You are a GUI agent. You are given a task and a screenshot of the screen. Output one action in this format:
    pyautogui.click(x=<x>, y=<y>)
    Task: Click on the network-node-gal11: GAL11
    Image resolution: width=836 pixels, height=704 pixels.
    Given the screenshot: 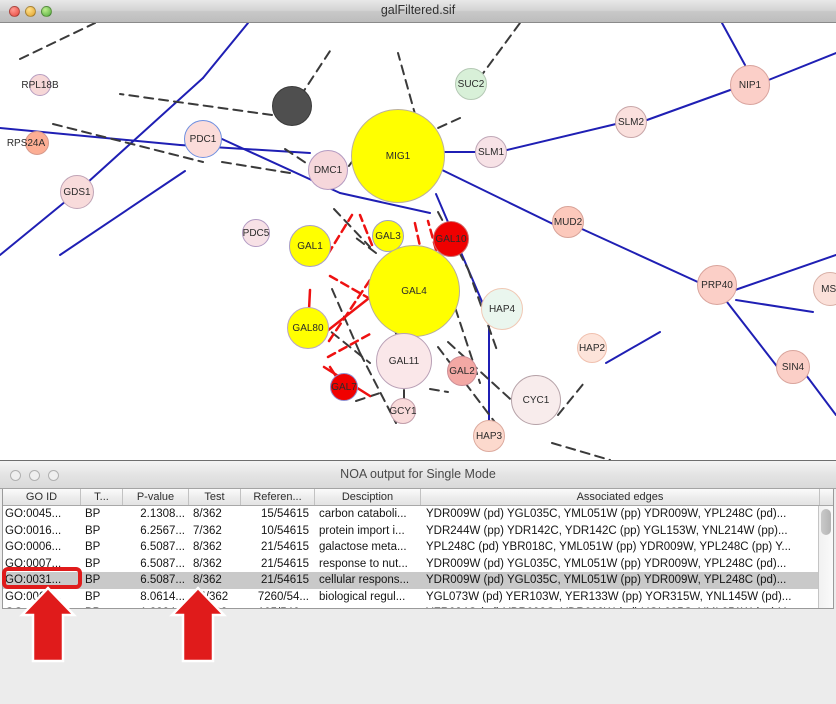 What is the action you would take?
    pyautogui.click(x=404, y=361)
    